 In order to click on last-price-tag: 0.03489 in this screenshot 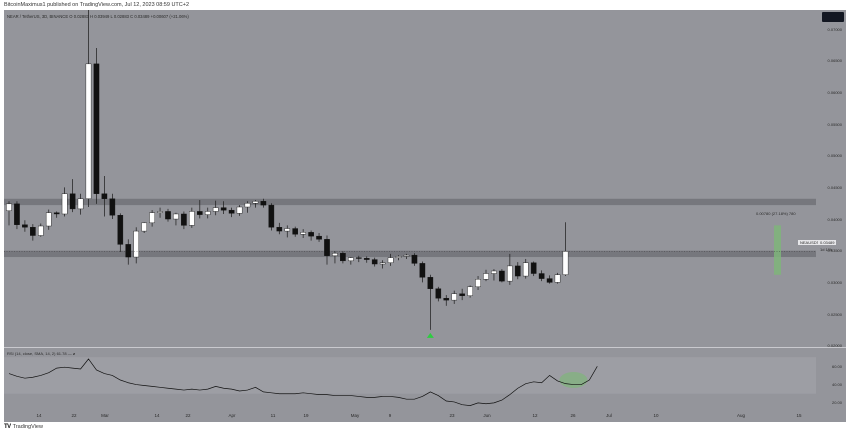, I will do `click(827, 243)`.